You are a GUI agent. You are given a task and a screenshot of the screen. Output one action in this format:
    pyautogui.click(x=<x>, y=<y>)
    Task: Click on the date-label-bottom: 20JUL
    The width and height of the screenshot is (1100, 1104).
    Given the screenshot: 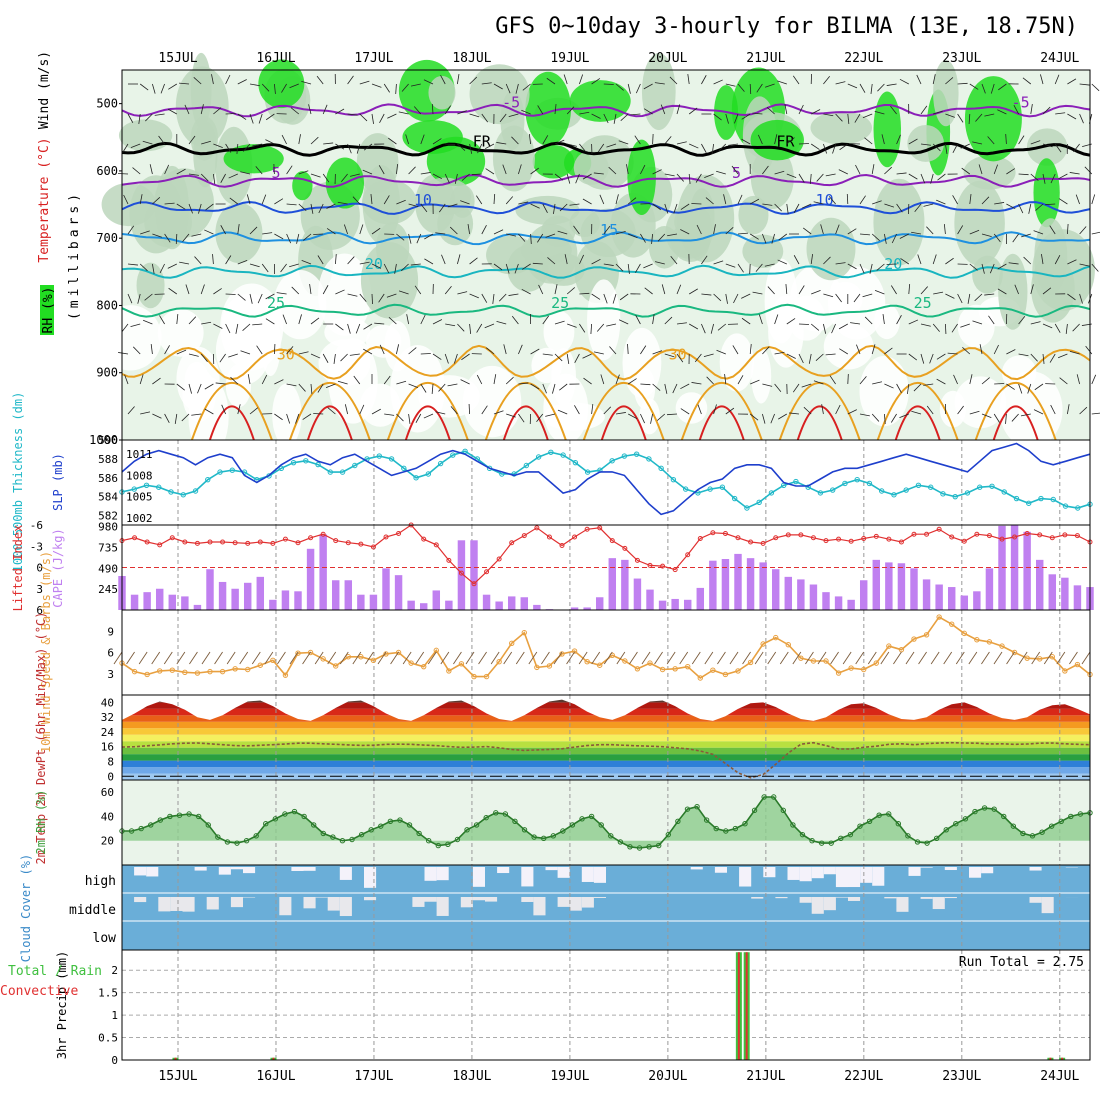 What is the action you would take?
    pyautogui.click(x=667, y=1076)
    